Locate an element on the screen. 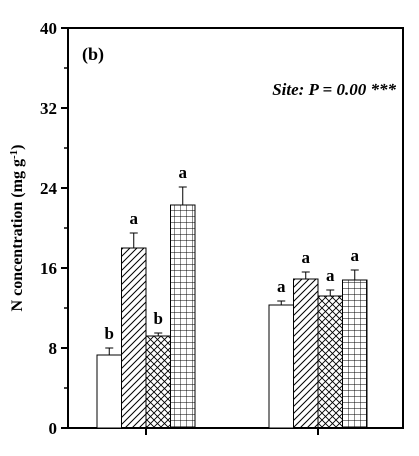  y-axis-label-superscript: -1 is located at coordinates (14, 154).